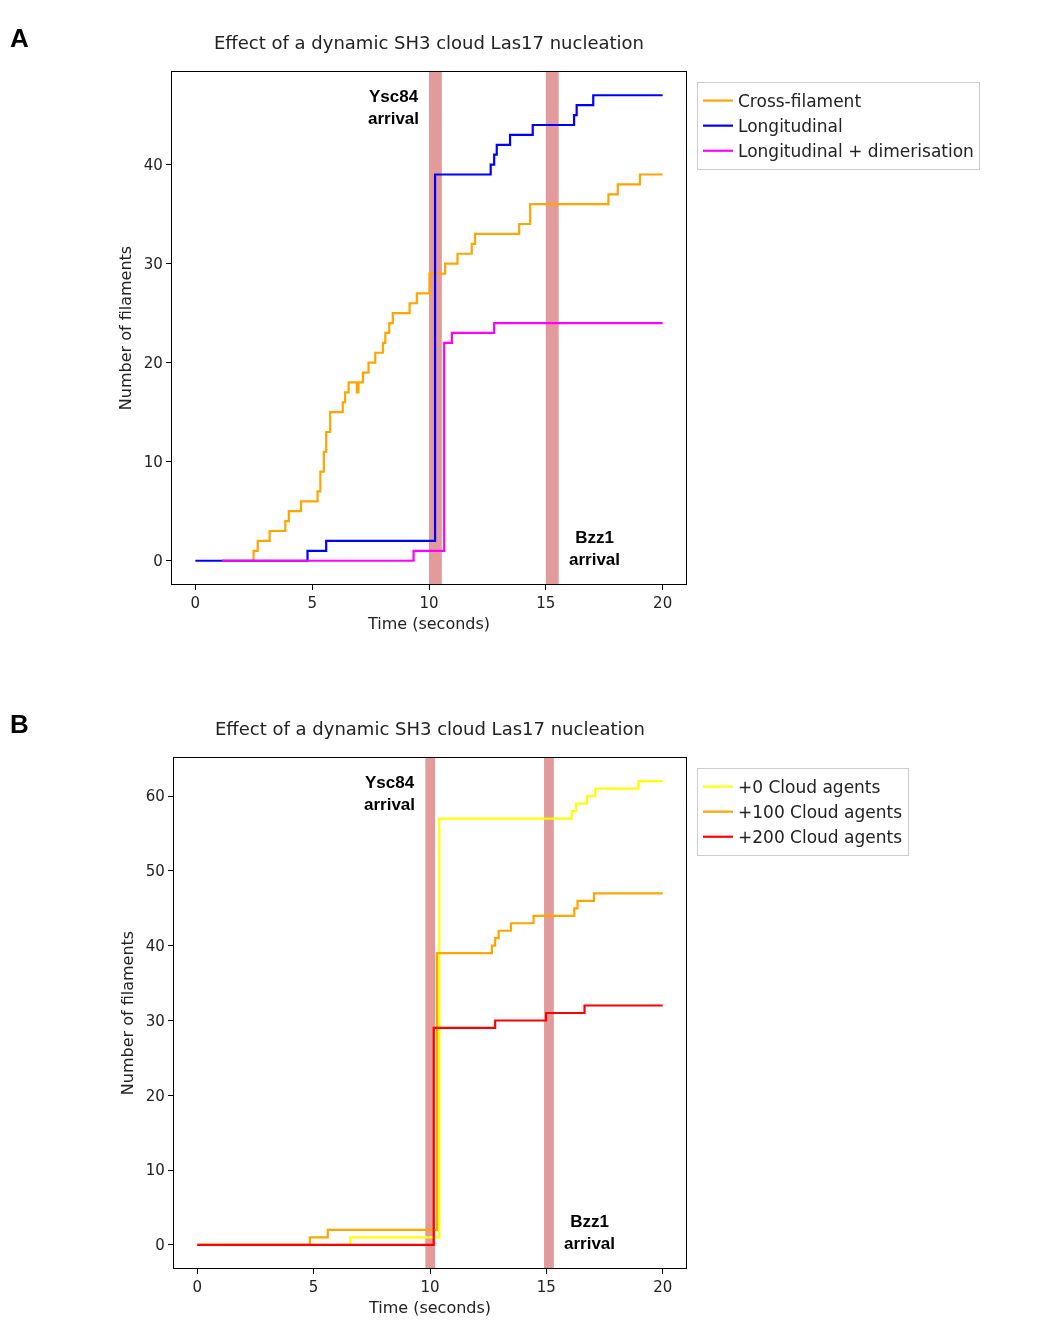 The height and width of the screenshot is (1331, 1054). Describe the element at coordinates (155, 796) in the screenshot. I see `y-tick-label: 60` at that location.